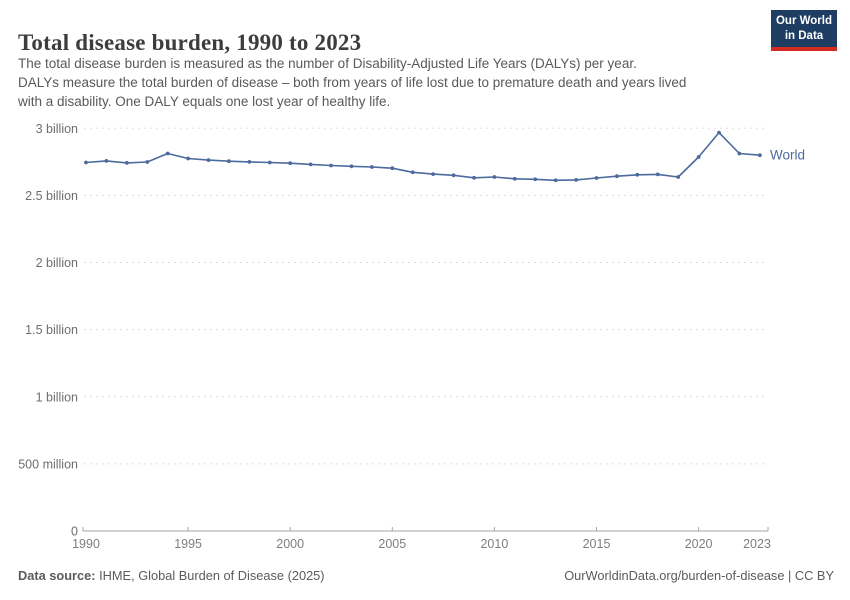 This screenshot has height=600, width=850. What do you see at coordinates (210, 575) in the screenshot?
I see `data-source-text: IHME, Global Burden of Disease (2025)` at bounding box center [210, 575].